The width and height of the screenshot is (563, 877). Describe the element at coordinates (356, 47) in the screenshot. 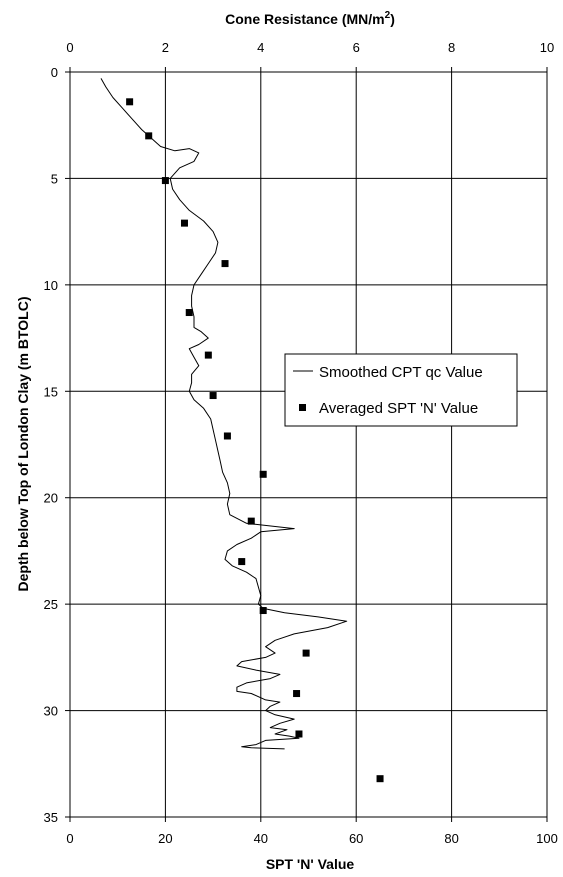

I see `top-tick-label: 6` at that location.